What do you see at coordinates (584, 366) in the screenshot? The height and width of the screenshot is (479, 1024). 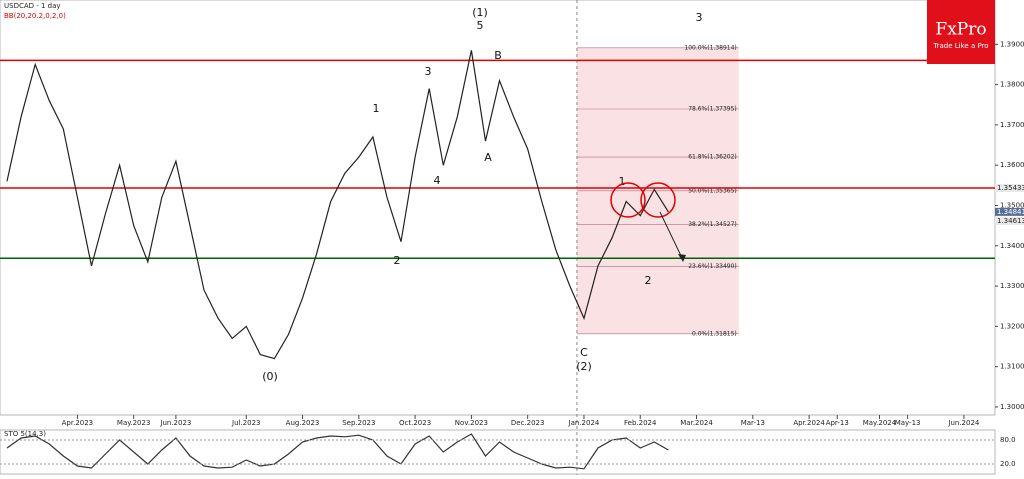 I see `wave-label: (2)` at bounding box center [584, 366].